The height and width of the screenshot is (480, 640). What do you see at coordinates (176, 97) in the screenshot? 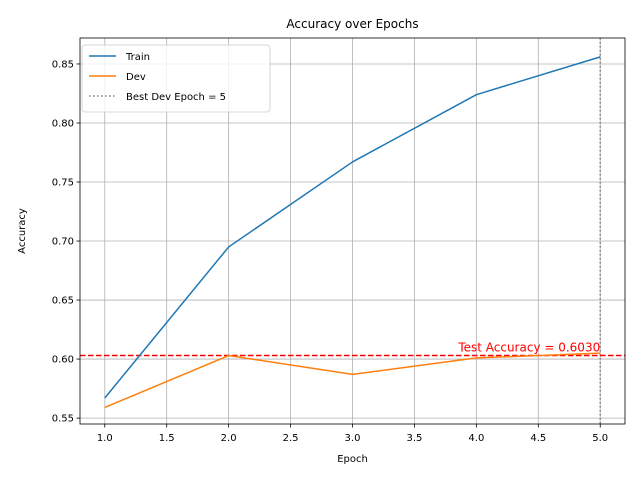
I see `legend-label: Best Dev Epoch = 5` at bounding box center [176, 97].